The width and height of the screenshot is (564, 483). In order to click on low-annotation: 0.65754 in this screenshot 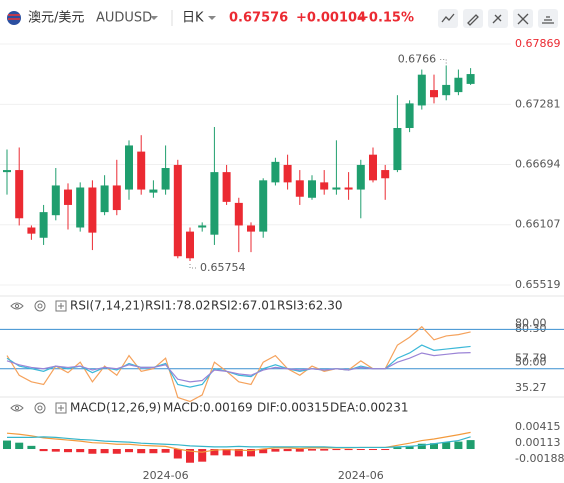, I will do `click(223, 267)`.